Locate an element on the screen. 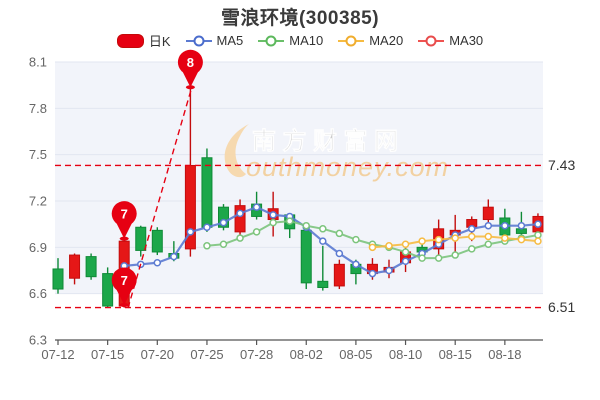 The width and height of the screenshot is (600, 400). x-axis-label: 07-28 is located at coordinates (256, 354).